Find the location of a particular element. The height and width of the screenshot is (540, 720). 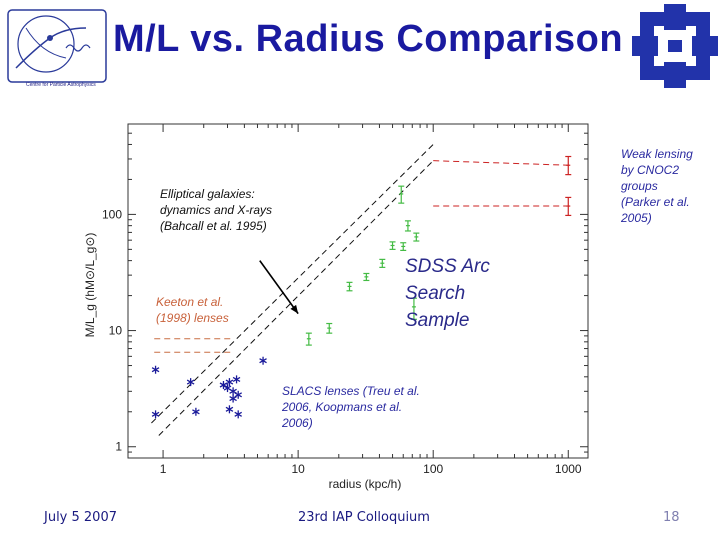

x-tick-label: 100 is located at coordinates (433, 469).